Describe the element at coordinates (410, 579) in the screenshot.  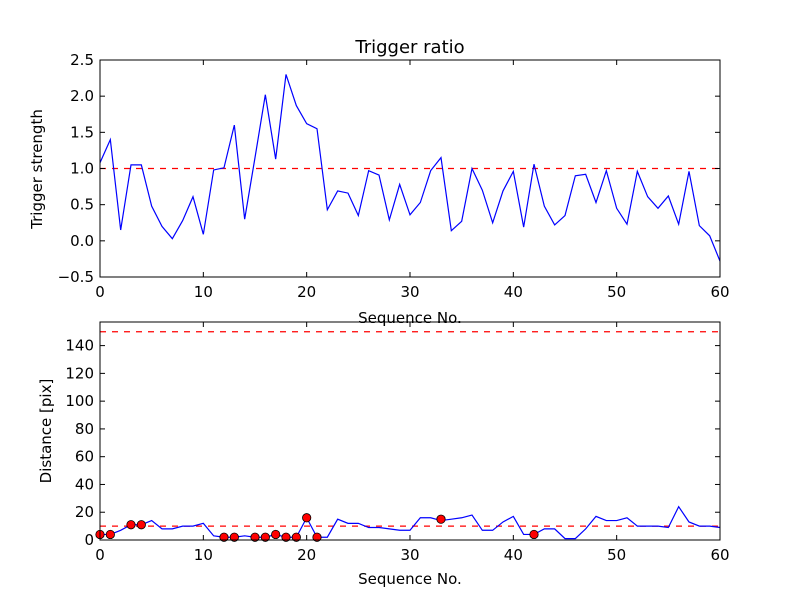
I see `x-axis-label: Sequence No.` at that location.